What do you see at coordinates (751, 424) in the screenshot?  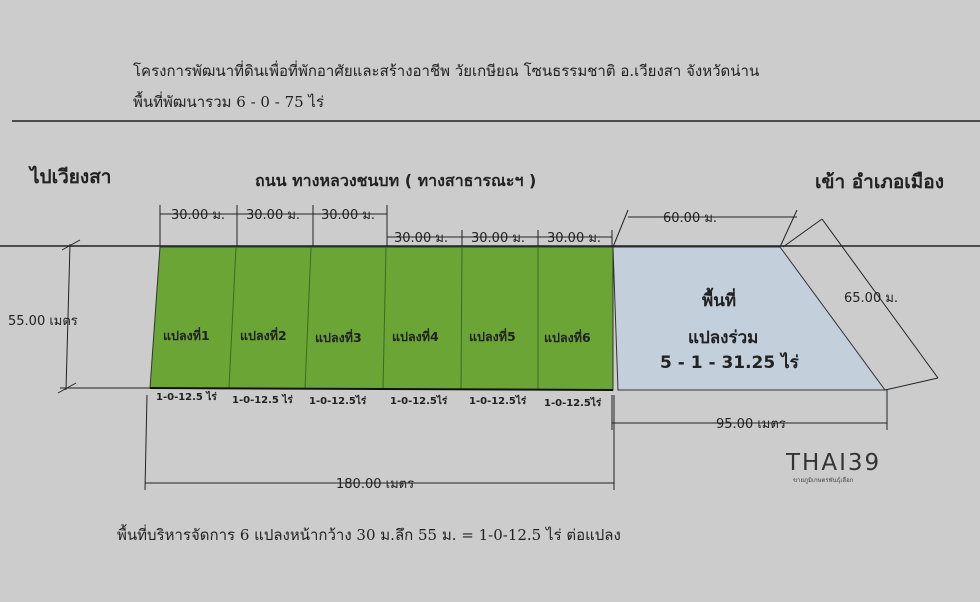 I see `dim-common-back: 95.00 เมตร` at bounding box center [751, 424].